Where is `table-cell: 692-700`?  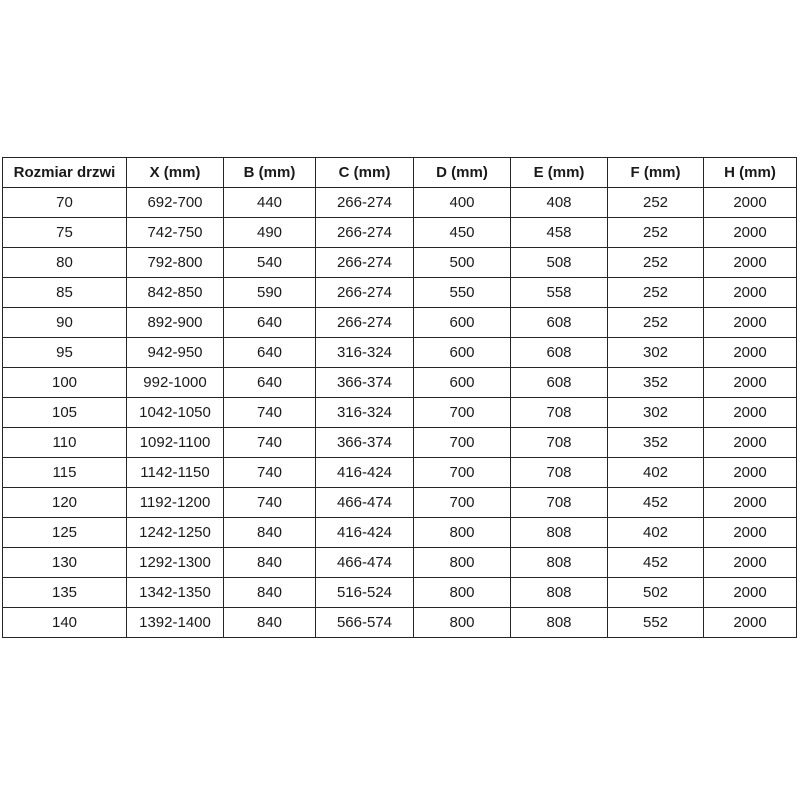 table-cell: 692-700 is located at coordinates (175, 202).